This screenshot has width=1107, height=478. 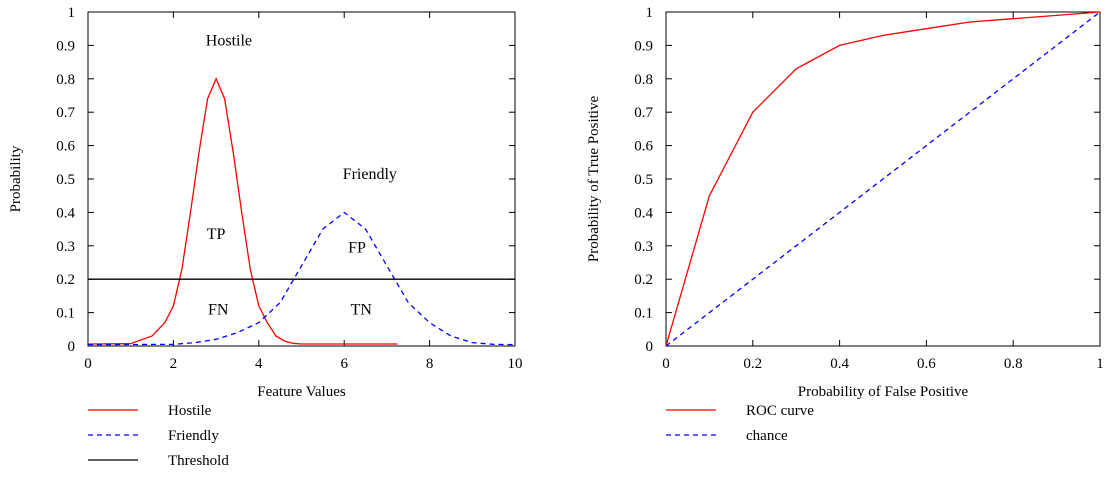 What do you see at coordinates (767, 436) in the screenshot?
I see `legend-entry: chance` at bounding box center [767, 436].